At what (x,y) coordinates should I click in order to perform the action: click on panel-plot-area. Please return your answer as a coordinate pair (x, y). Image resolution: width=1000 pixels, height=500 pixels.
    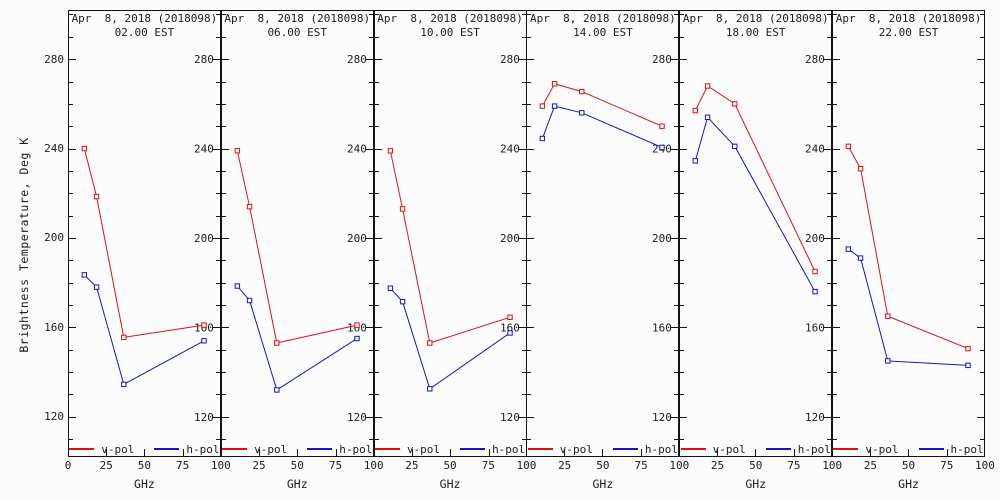
    Looking at the image, I should click on (908, 233).